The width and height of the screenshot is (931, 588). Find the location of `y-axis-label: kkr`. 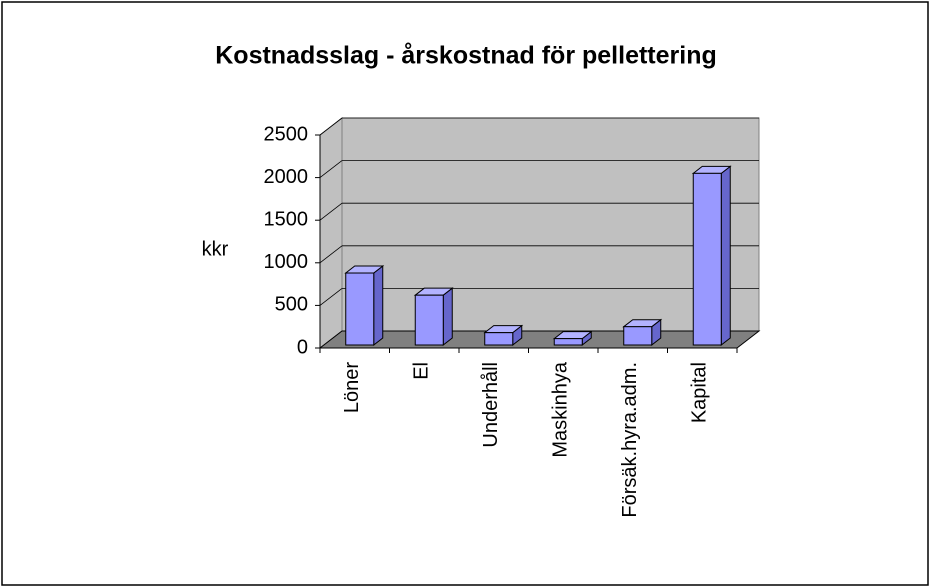

y-axis-label: kkr is located at coordinates (215, 249).